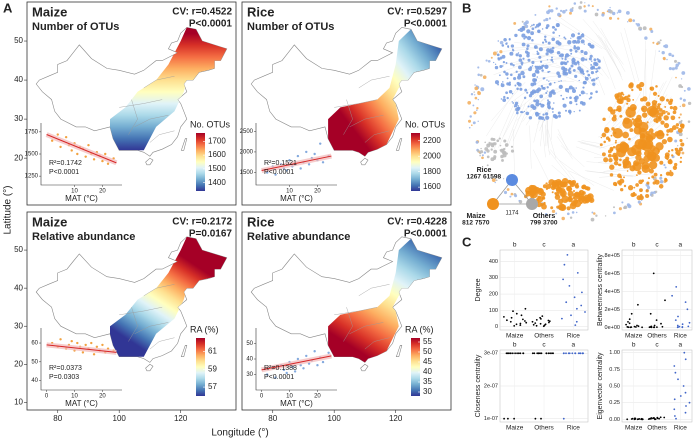 This screenshot has height=441, width=696. What do you see at coordinates (202, 222) in the screenshot?
I see `cv-stat: CV: r=0.2172` at bounding box center [202, 222].